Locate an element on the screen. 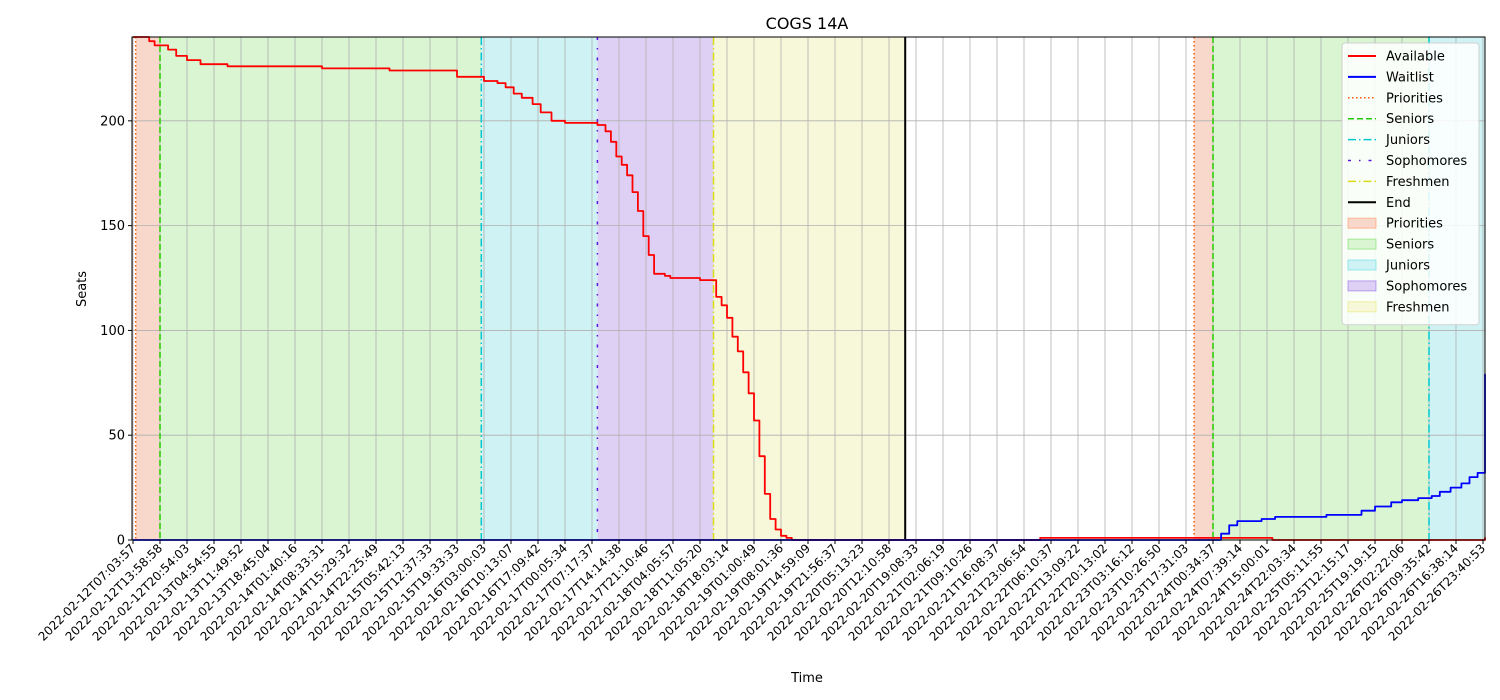  legend-label: Waitlist is located at coordinates (1410, 77).